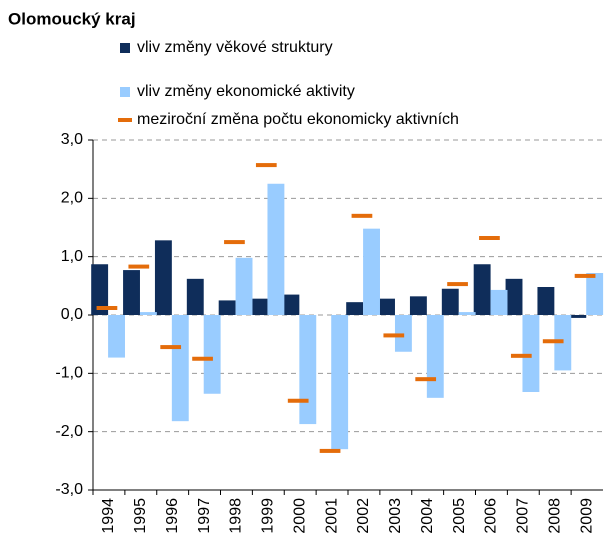 This screenshot has height=552, width=604. I want to click on x-tick-label: 2006, so click(491, 516).